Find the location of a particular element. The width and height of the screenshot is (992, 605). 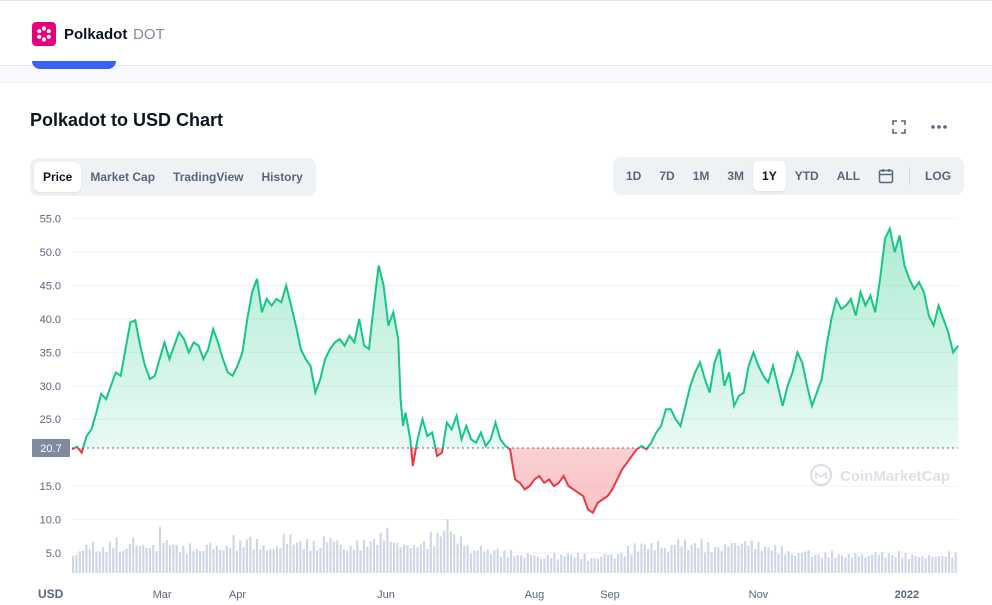

x-tick-label: Aug is located at coordinates (535, 595).